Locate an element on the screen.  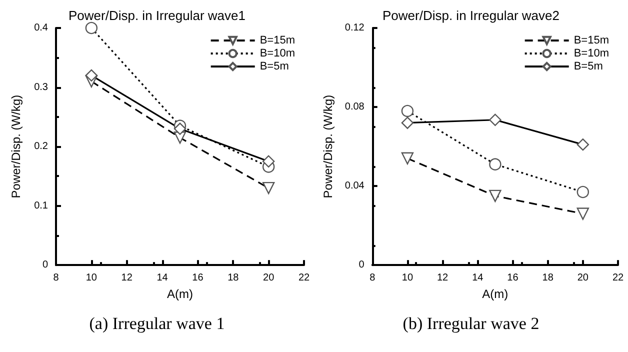
chart-title: Power/Disp. in Irregular wave1 is located at coordinates (157, 15).